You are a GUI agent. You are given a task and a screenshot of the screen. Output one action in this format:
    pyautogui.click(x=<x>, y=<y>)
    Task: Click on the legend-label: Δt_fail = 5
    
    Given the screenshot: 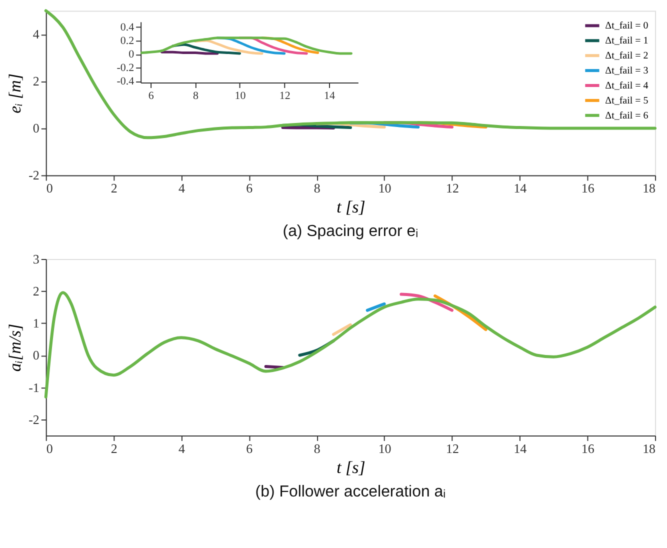 What is the action you would take?
    pyautogui.click(x=626, y=100)
    